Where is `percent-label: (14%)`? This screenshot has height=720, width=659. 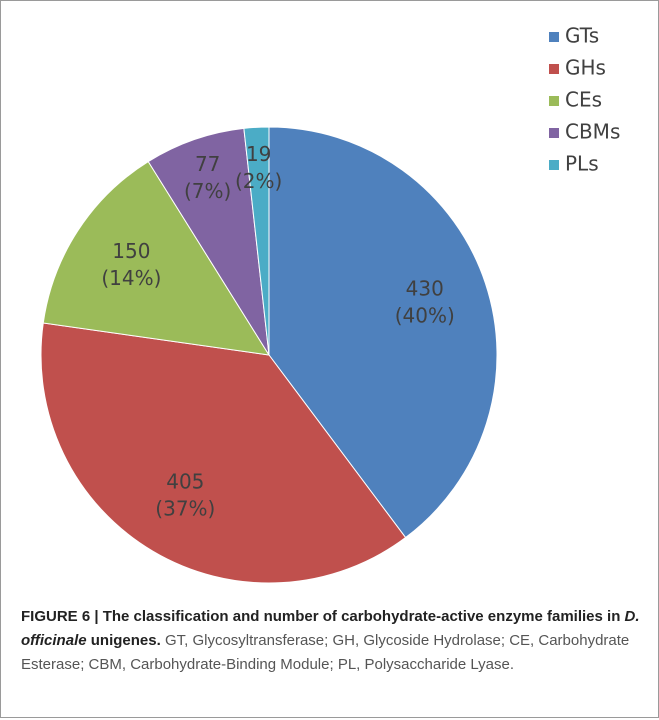 percent-label: (14%) is located at coordinates (131, 278).